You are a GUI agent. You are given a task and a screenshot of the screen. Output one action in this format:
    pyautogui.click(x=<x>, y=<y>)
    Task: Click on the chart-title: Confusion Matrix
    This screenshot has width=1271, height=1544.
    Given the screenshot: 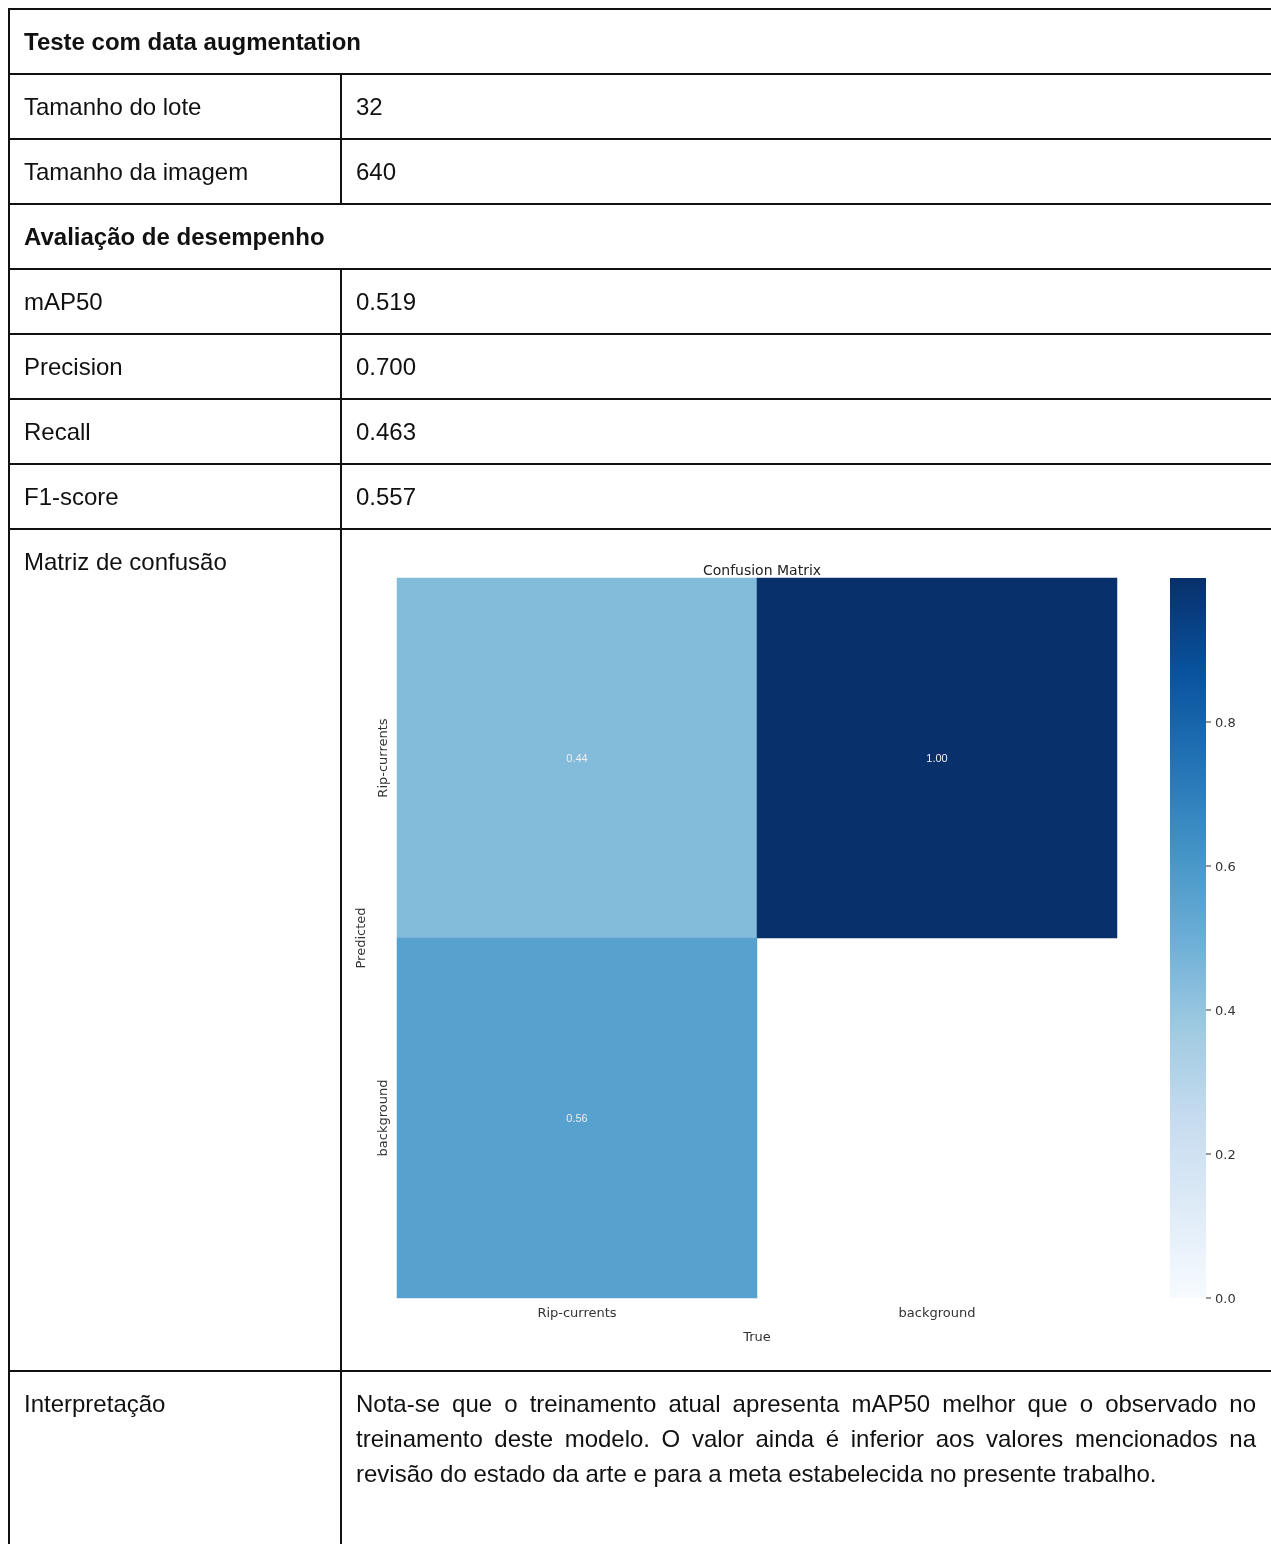 What is the action you would take?
    pyautogui.click(x=762, y=570)
    